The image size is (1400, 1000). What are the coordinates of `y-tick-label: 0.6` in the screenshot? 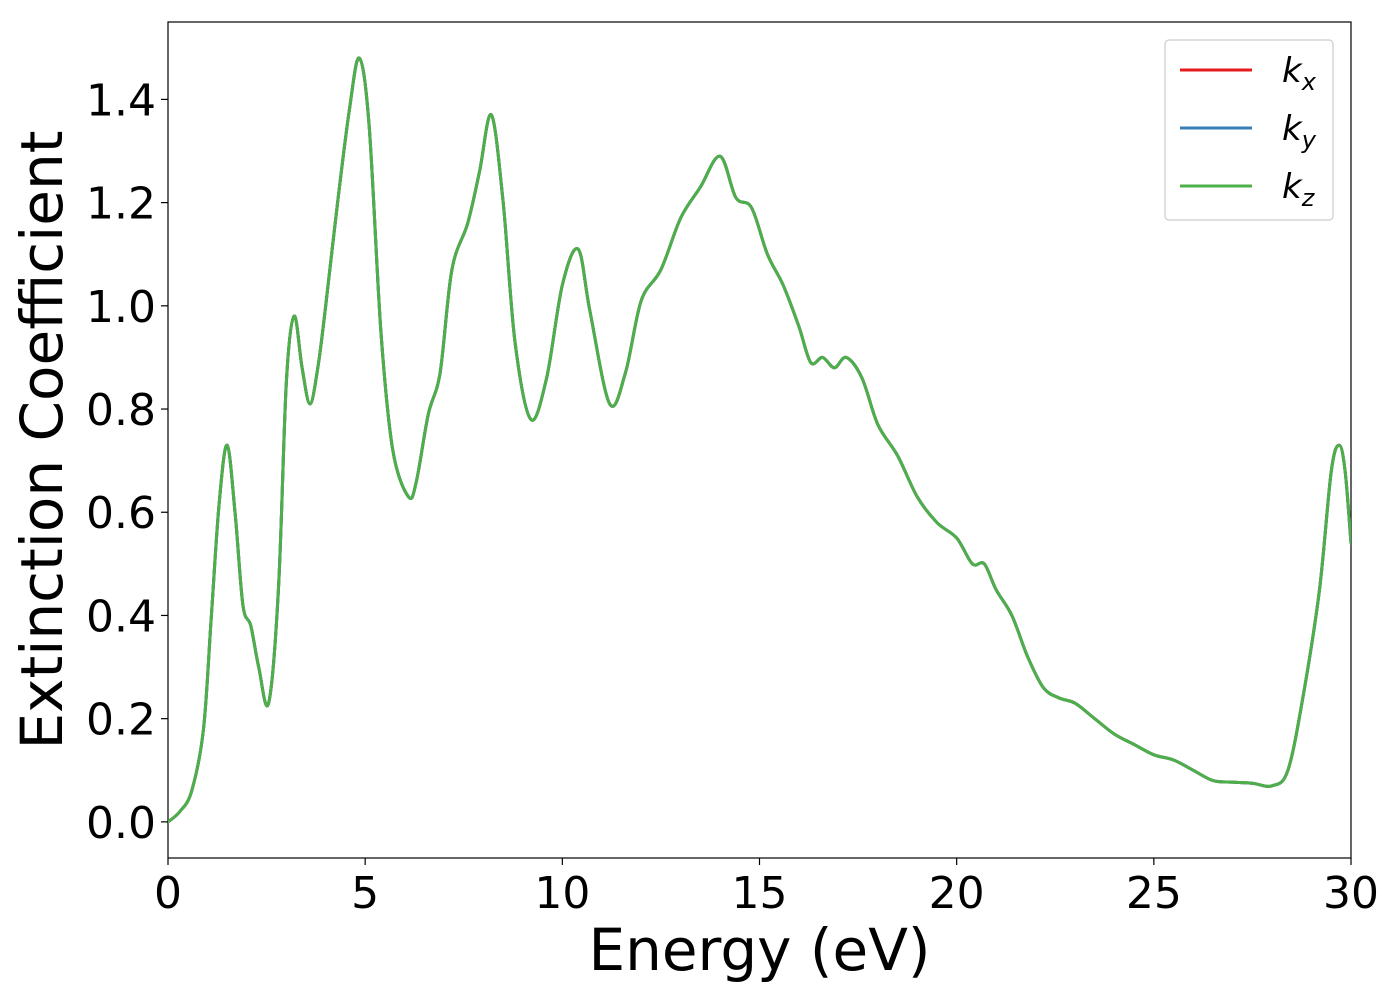 It's located at (121, 513).